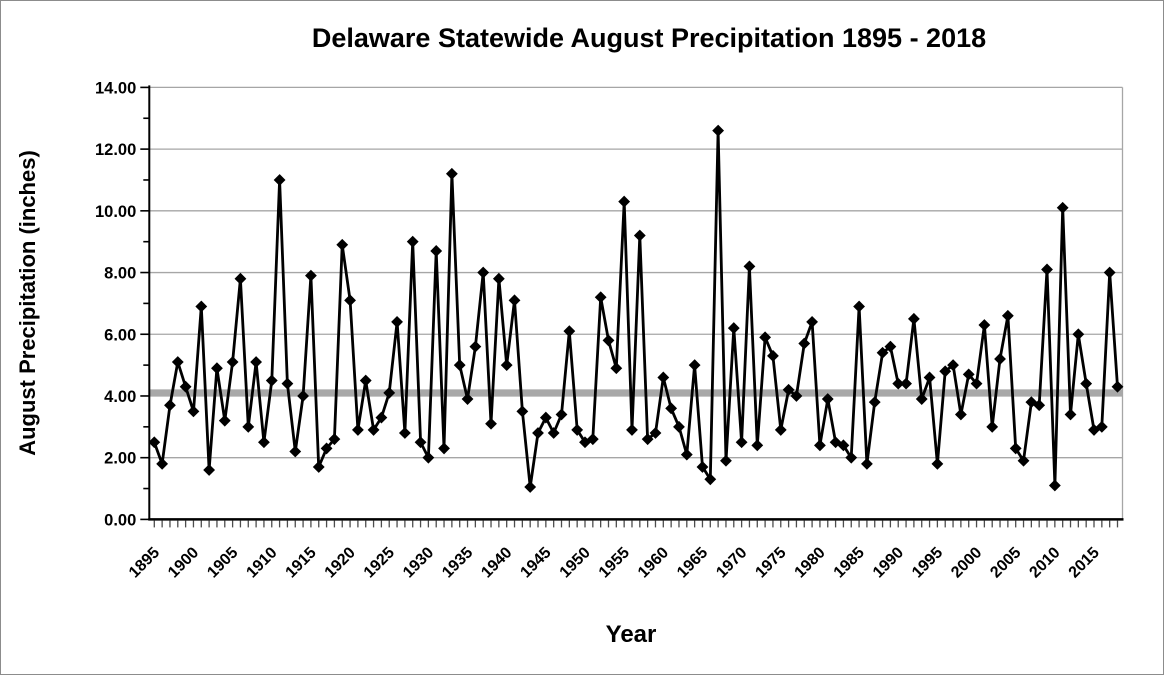 The width and height of the screenshot is (1164, 679). Describe the element at coordinates (340, 562) in the screenshot. I see `x-tick-label: 1920` at that location.